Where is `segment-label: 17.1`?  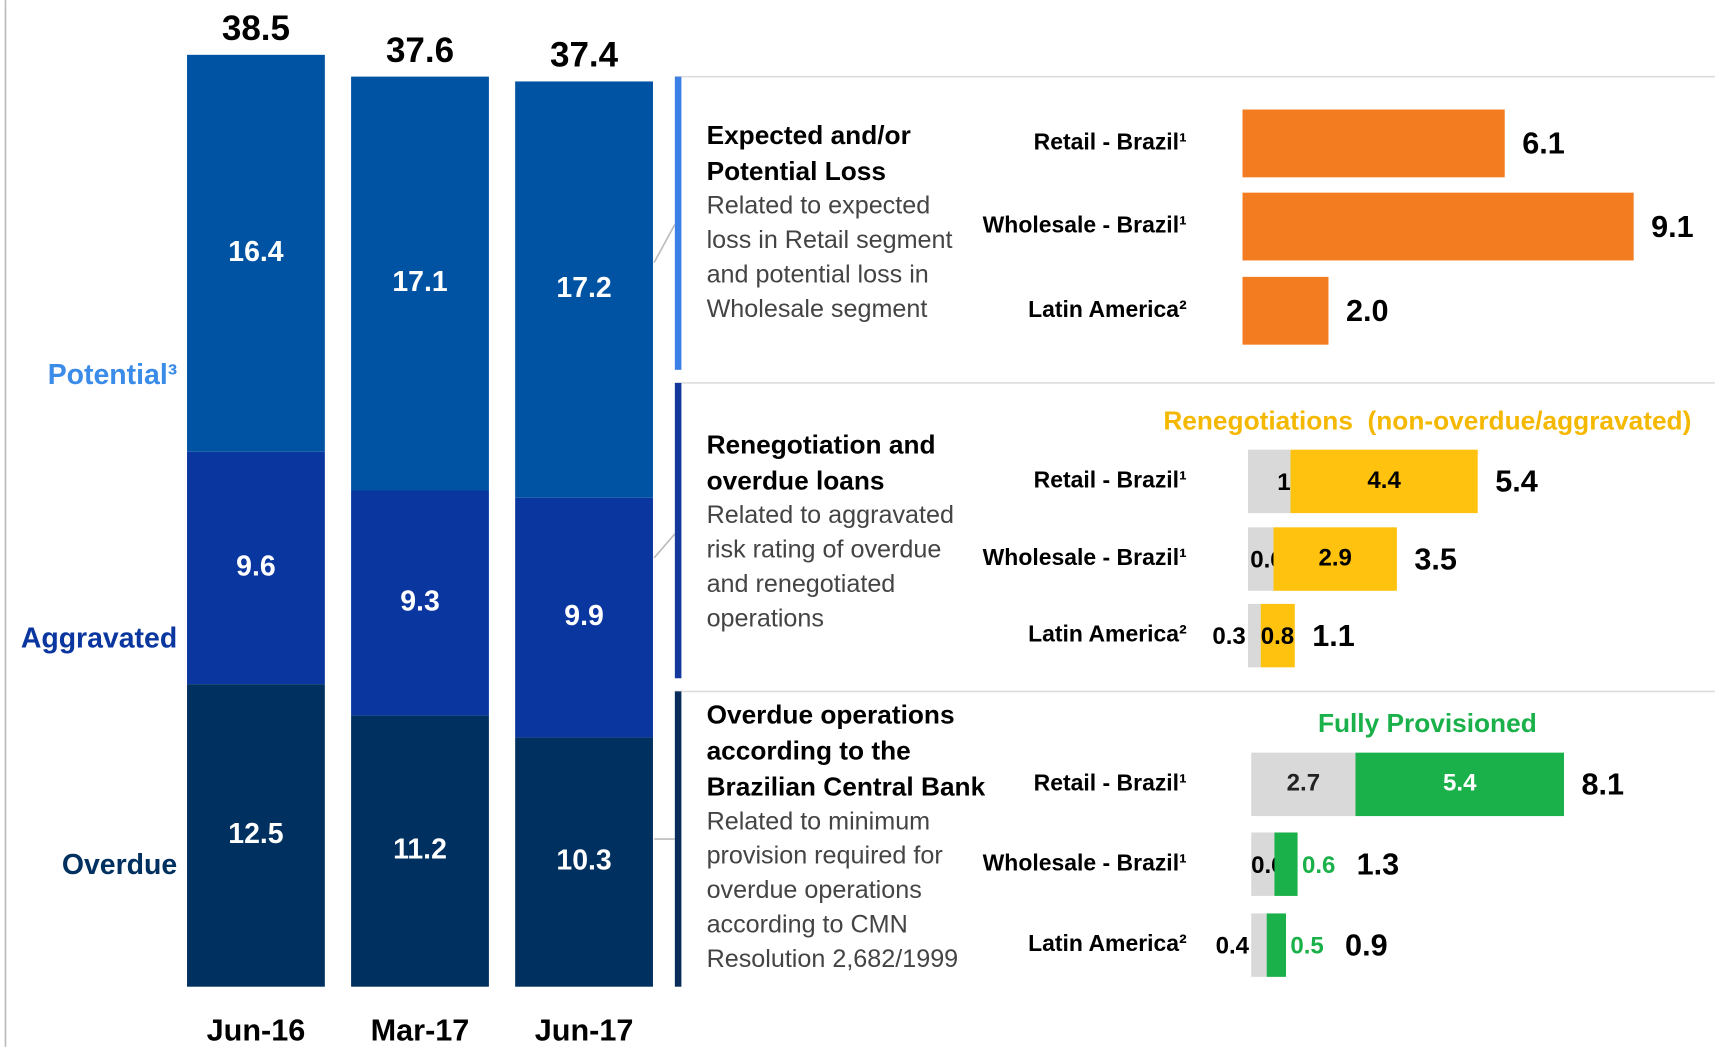
segment-label: 17.1 is located at coordinates (420, 282).